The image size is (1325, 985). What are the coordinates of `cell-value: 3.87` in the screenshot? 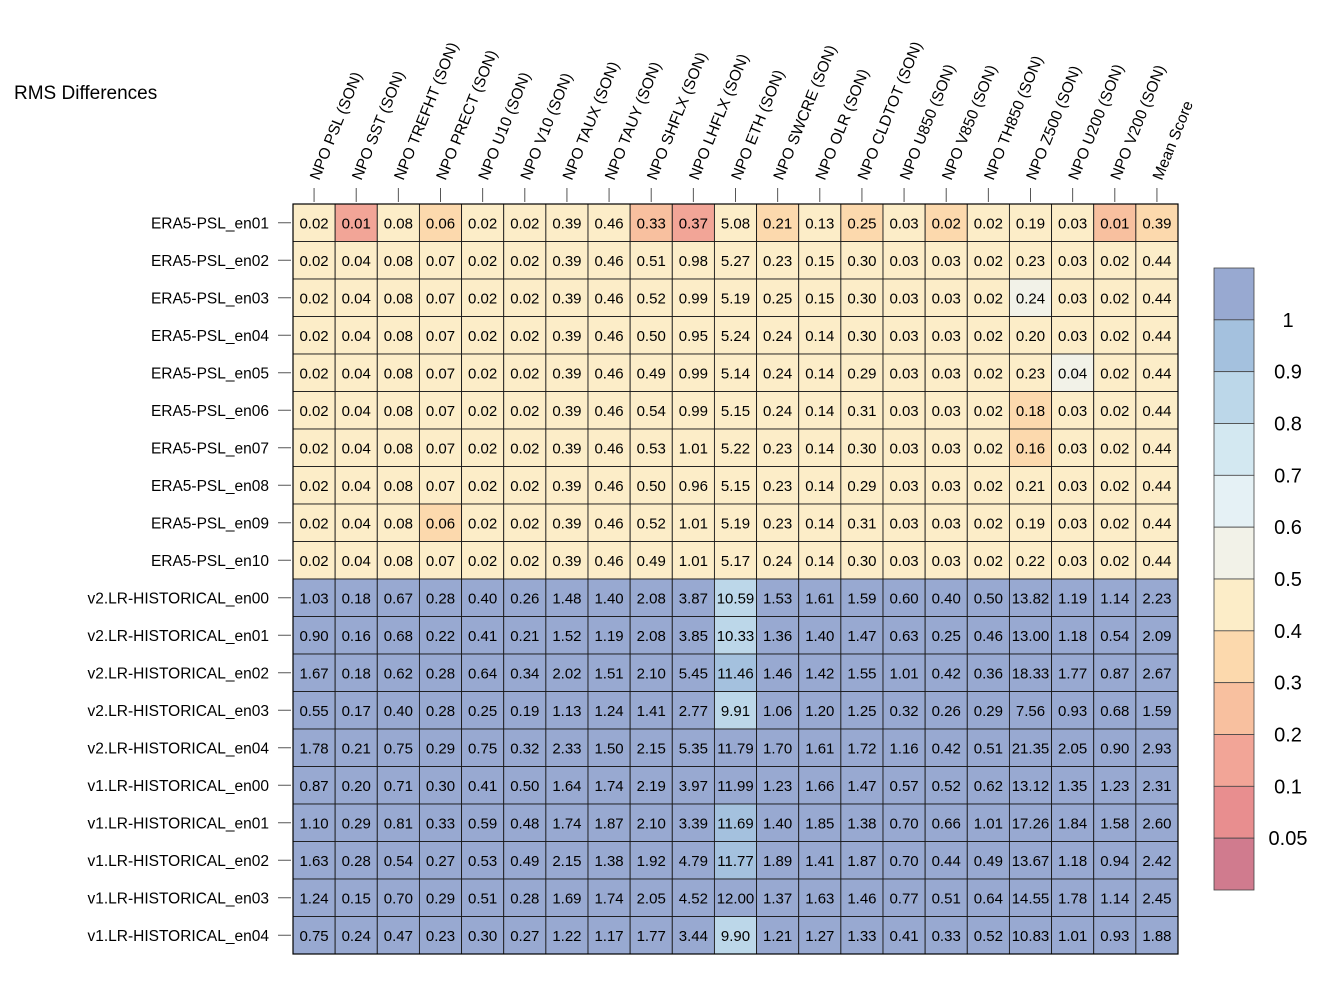 It's located at (693, 598).